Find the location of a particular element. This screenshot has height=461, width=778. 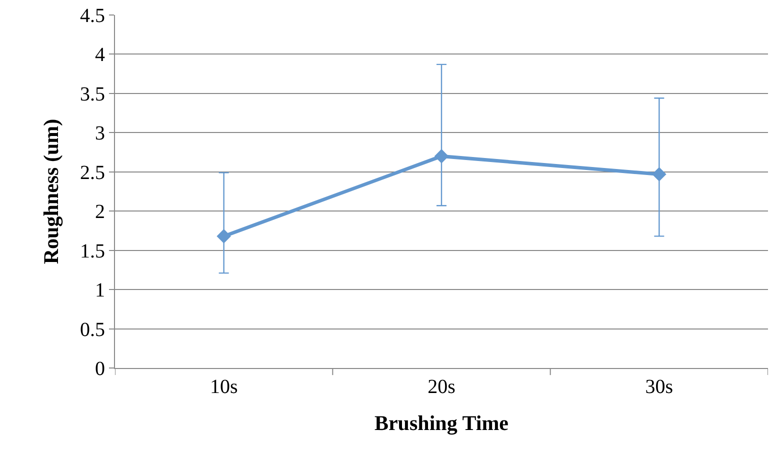

x-tick-label: 20s is located at coordinates (442, 387).